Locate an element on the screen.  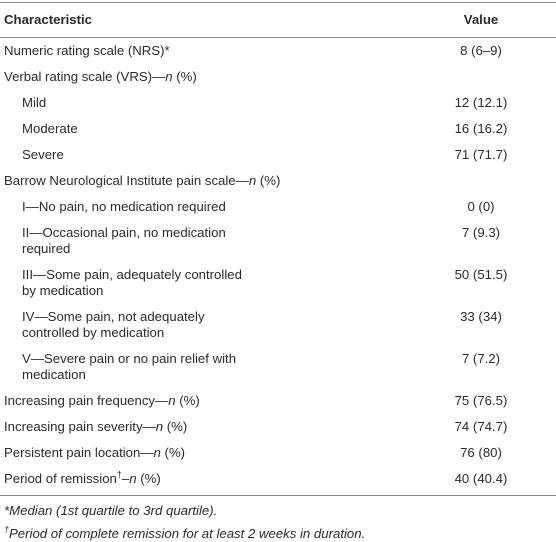
text-segment: Increasing pain frequency— is located at coordinates (86, 400).